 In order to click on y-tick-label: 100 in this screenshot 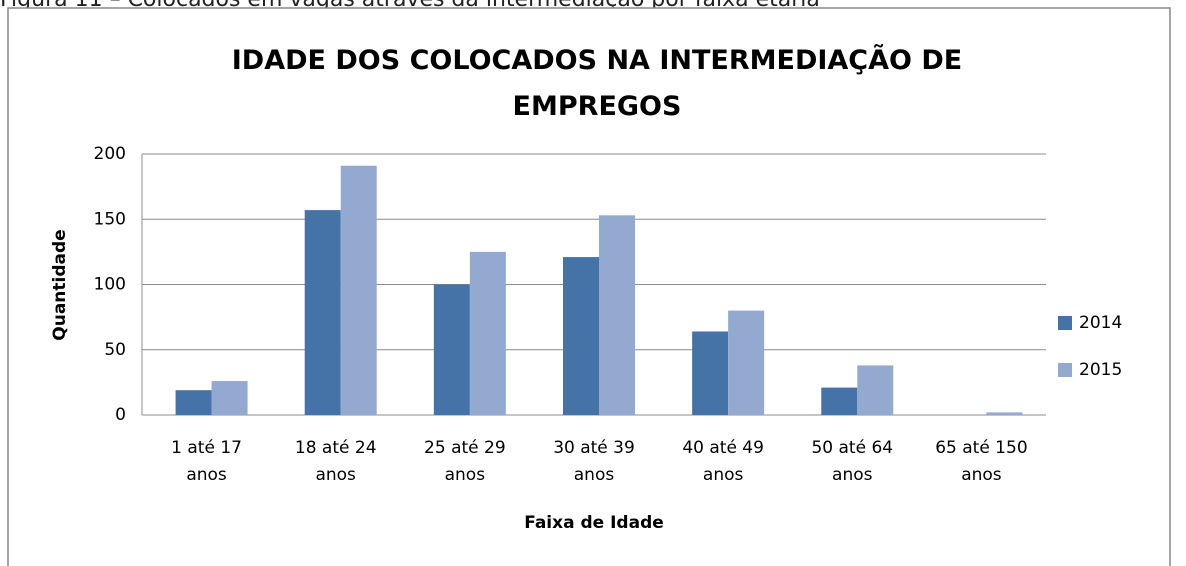, I will do `click(110, 285)`.